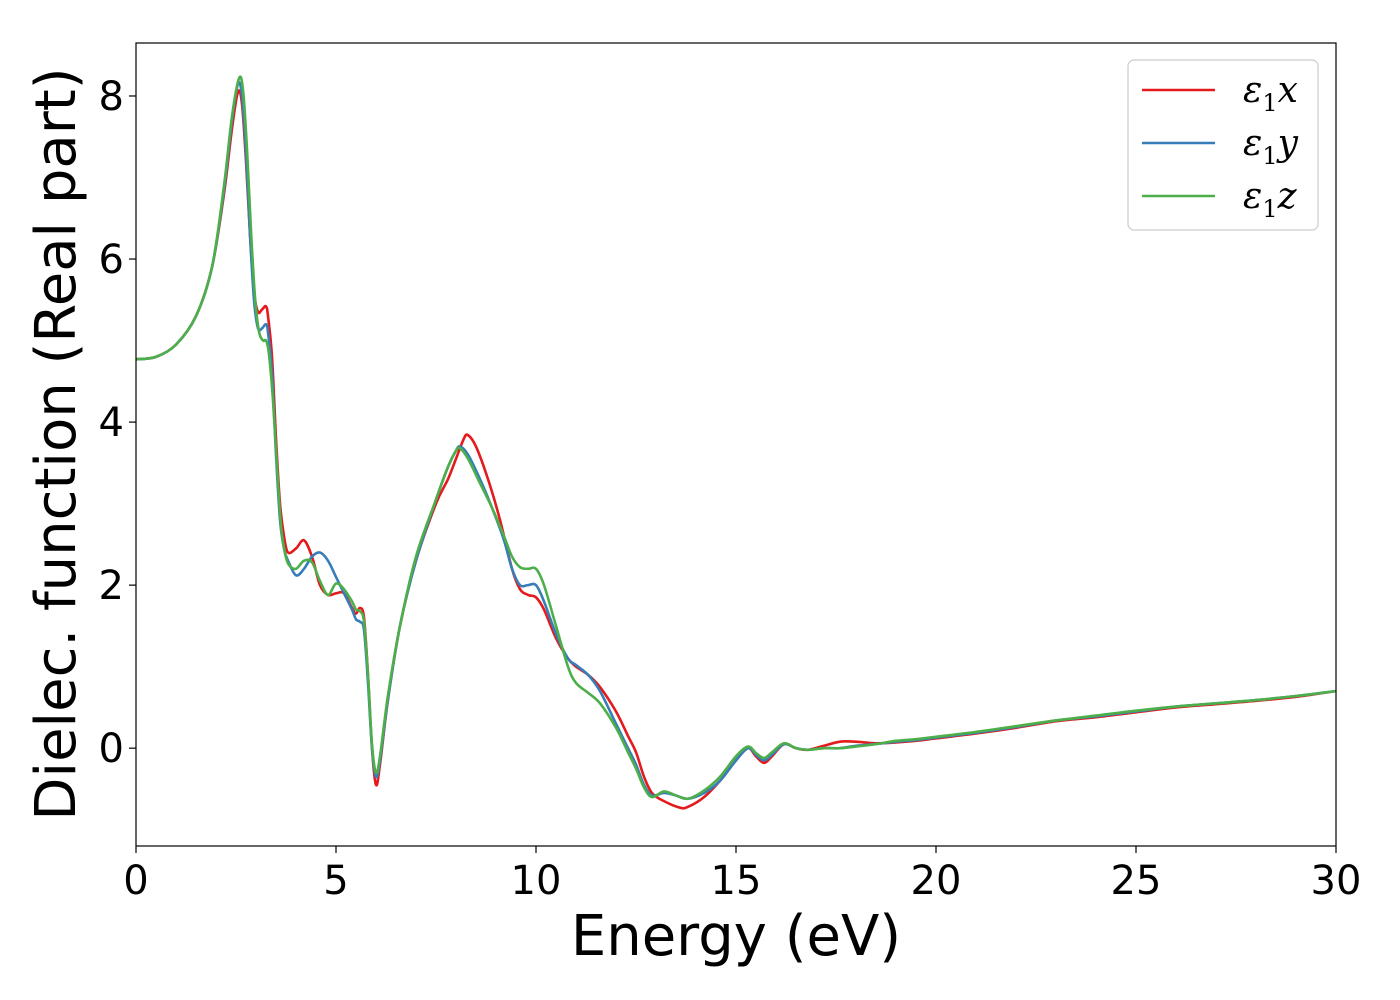 Image resolution: width=1400 pixels, height=1000 pixels. I want to click on y-tick-label: 0, so click(111, 749).